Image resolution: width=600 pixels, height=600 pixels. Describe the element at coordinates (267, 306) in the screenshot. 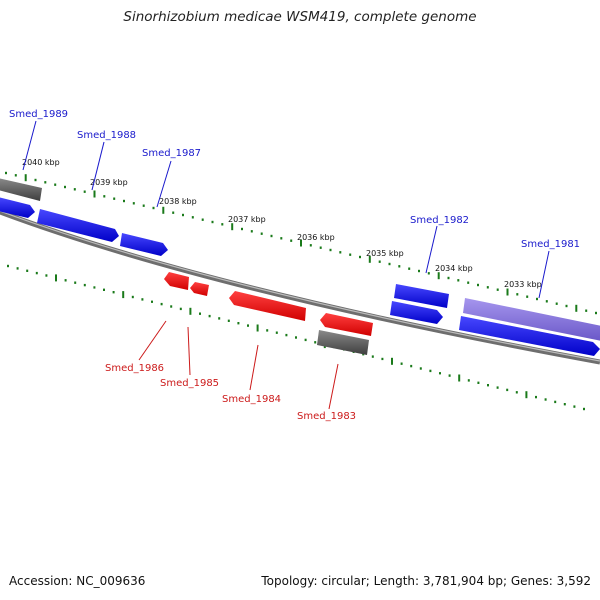

I see `gene-smed-1984` at that location.